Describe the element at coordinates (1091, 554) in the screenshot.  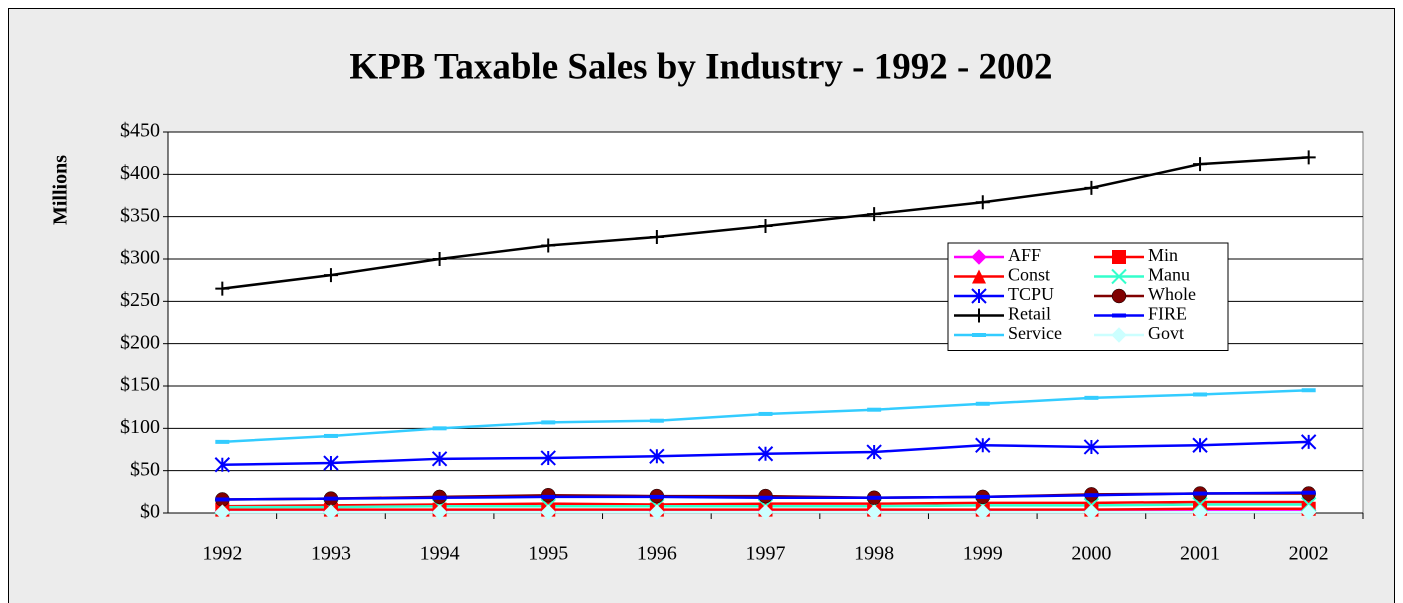
I see `x-tick-label: 2000` at that location.